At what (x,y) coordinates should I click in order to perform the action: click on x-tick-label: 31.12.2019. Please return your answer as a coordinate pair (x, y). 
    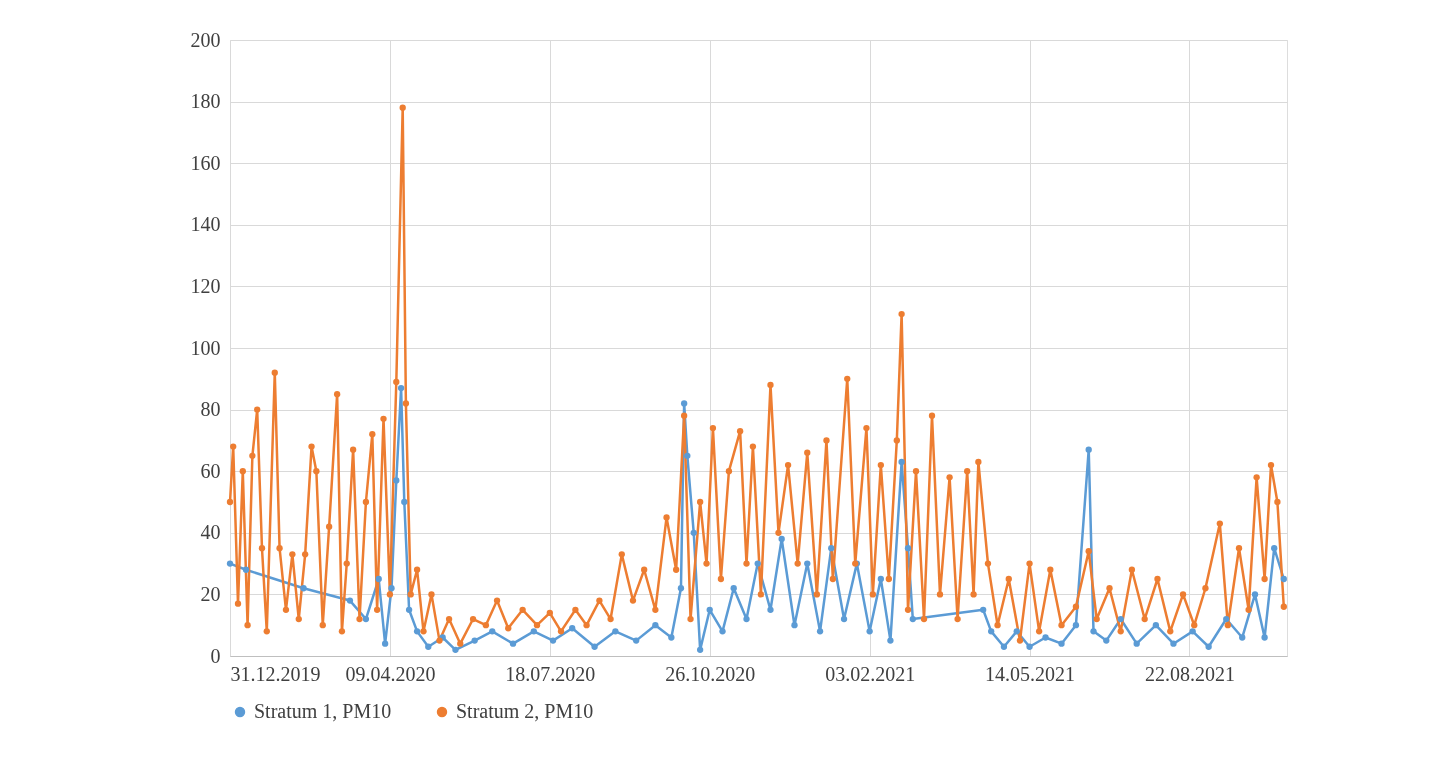
    Looking at the image, I should click on (275, 673).